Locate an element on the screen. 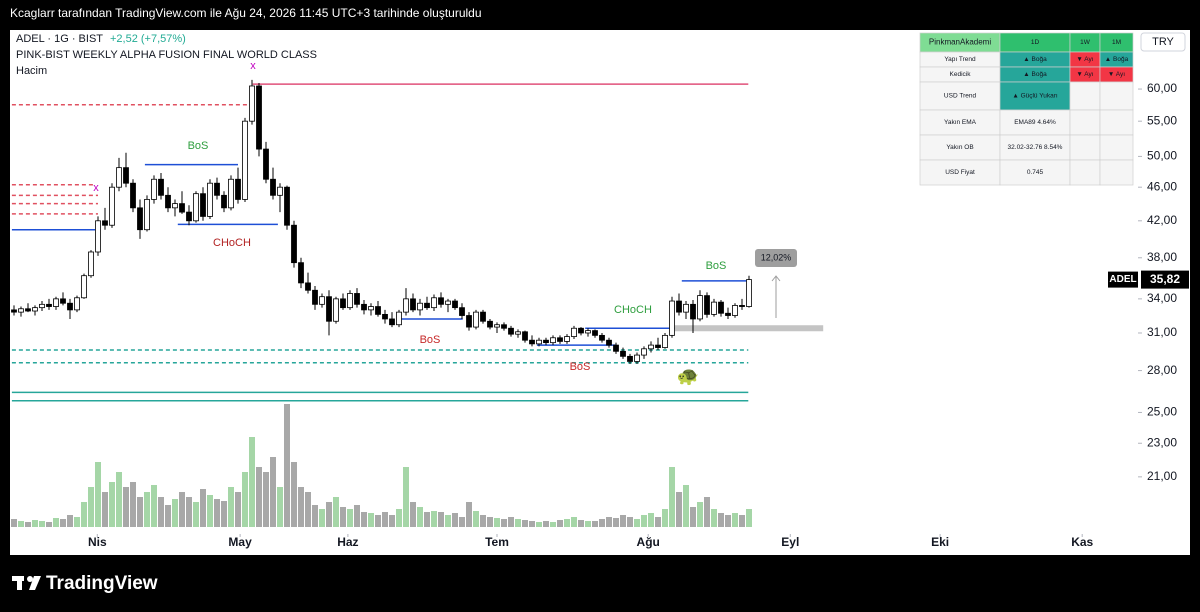  table-text: 0.745 is located at coordinates (1035, 172).